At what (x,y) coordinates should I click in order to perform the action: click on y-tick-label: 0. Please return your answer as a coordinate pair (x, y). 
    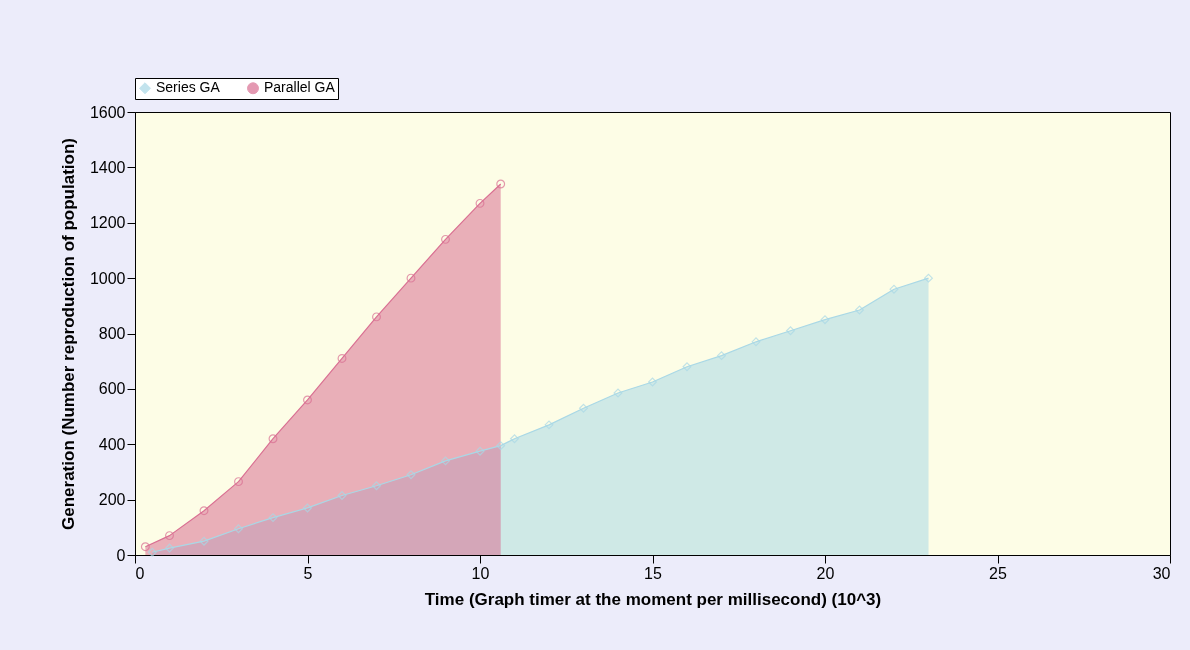
    Looking at the image, I should click on (121, 555).